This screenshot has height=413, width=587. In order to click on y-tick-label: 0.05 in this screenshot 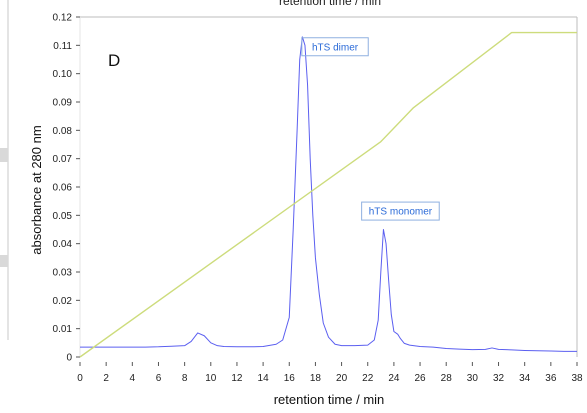, I will do `click(63, 216)`.